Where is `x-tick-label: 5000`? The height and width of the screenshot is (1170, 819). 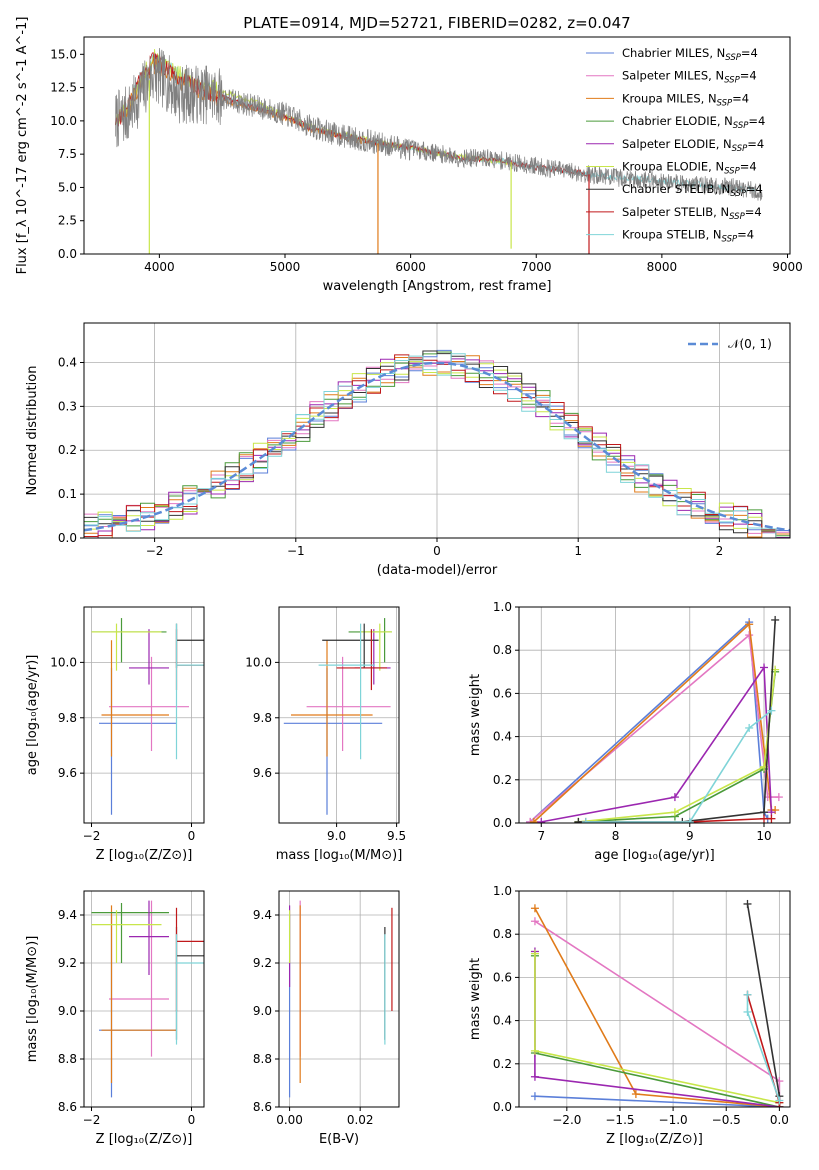
x-tick-label: 5000 is located at coordinates (285, 267).